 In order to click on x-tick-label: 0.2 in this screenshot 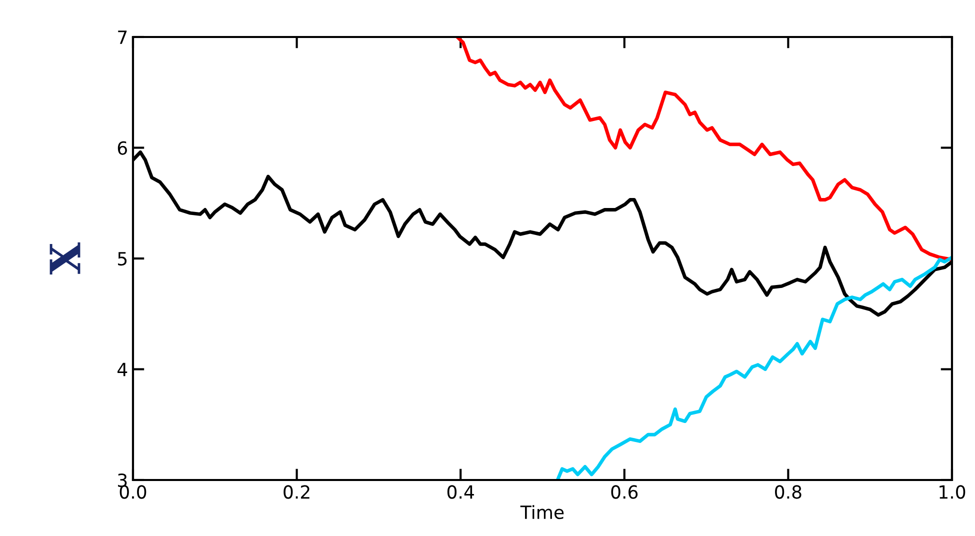, I will do `click(297, 492)`.